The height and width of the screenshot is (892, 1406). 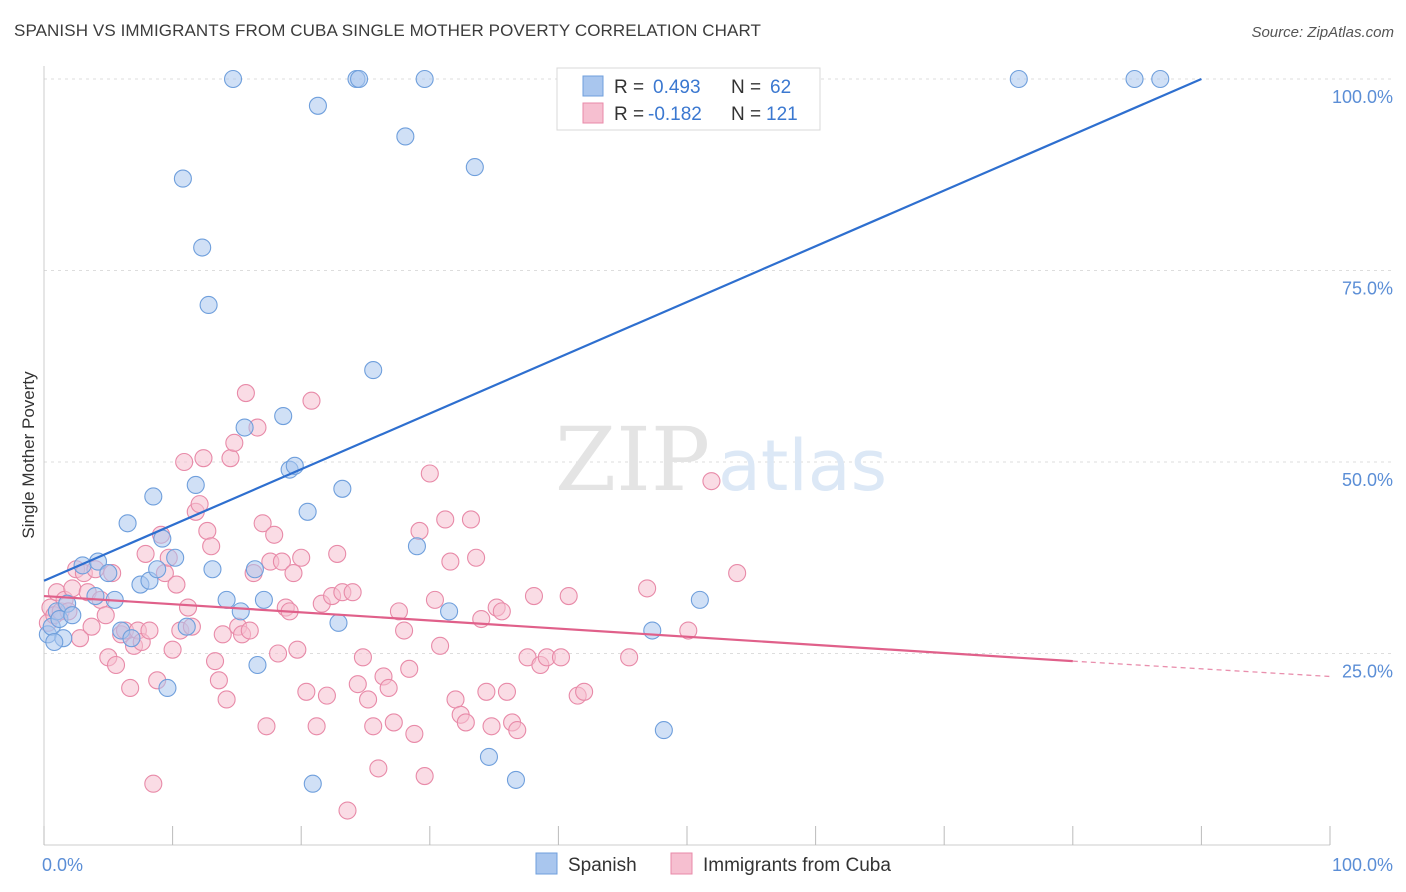 I want to click on y-tick-label: 75.0%, so click(x=1367, y=289).